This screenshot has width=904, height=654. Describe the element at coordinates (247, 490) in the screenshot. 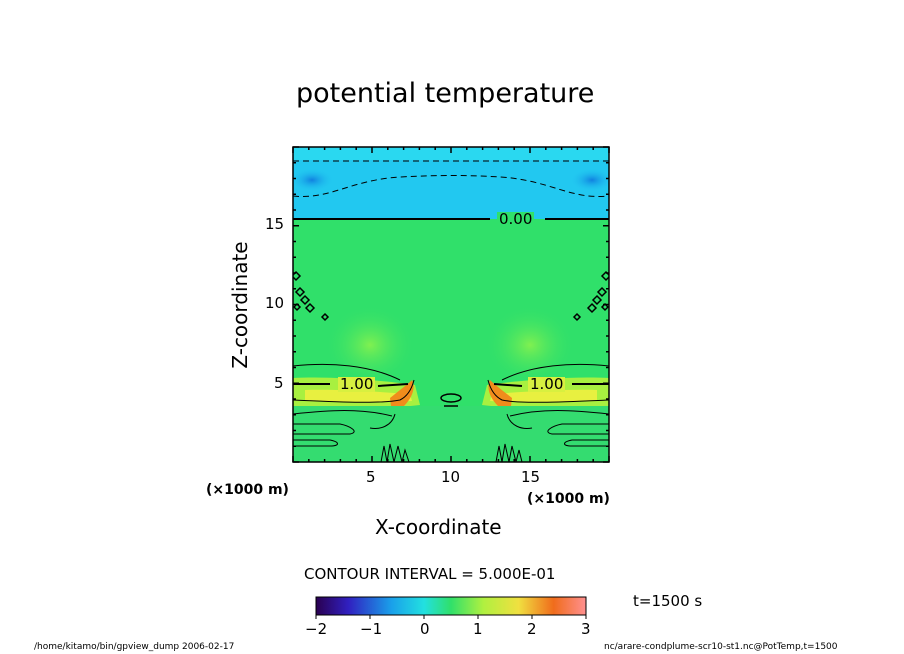

I see `y-unit-label: (×1000 m)` at that location.